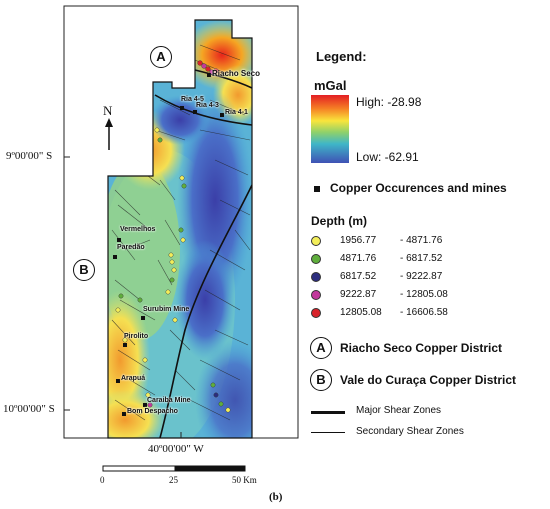  What do you see at coordinates (174, 468) in the screenshot?
I see `scale-bar-graphic` at bounding box center [174, 468].